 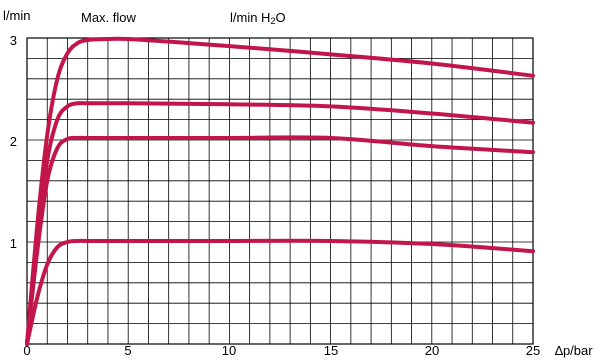 What do you see at coordinates (27, 350) in the screenshot?
I see `x-tick-label: 0` at bounding box center [27, 350].